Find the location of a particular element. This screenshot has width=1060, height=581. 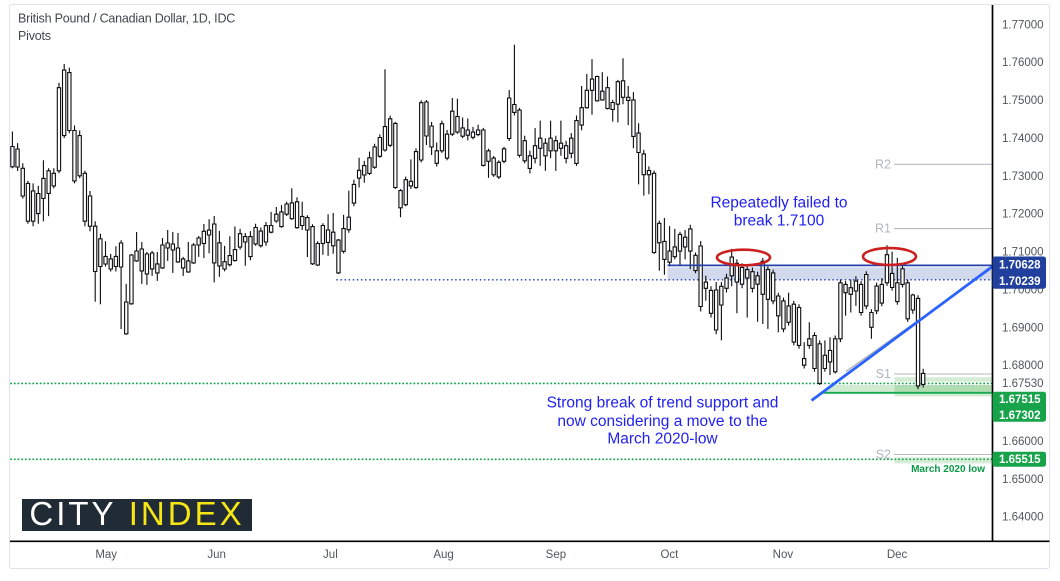

svg-text:Strong break of trend support: Strong break of trend support and is located at coordinates (663, 403).